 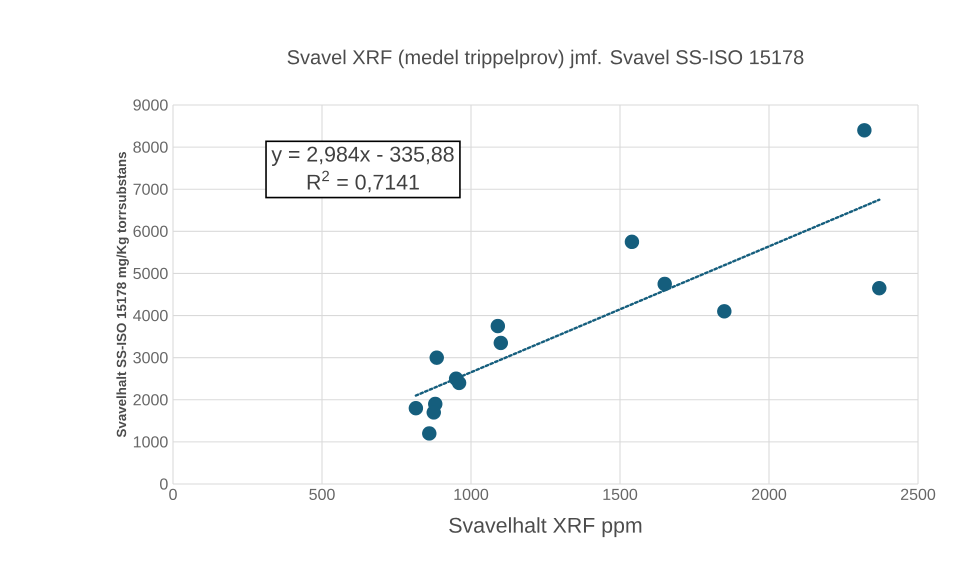 I want to click on x-tick-label: 0, so click(x=173, y=494).